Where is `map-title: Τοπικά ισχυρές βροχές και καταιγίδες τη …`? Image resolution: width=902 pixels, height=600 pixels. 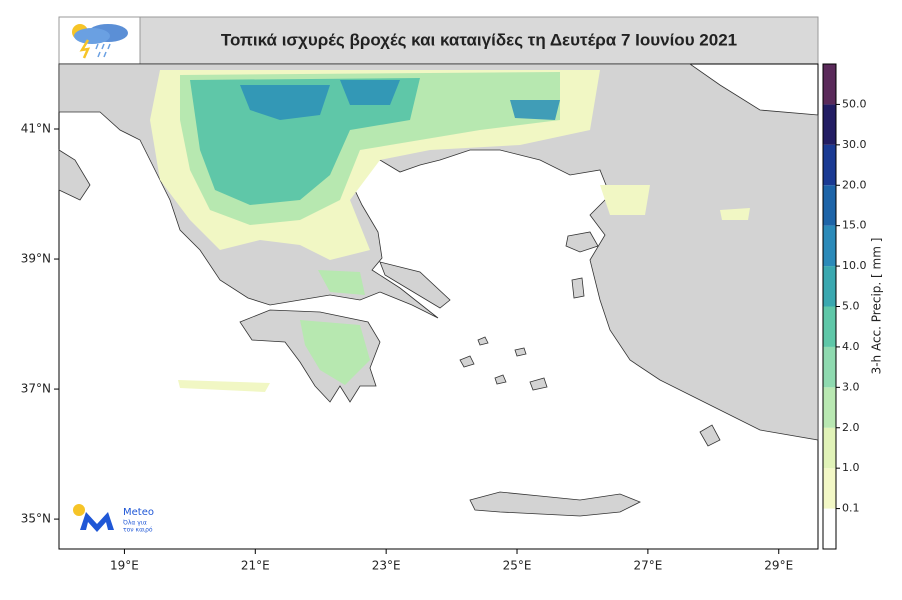
map-title: Τοπικά ισχυρές βροχές και καταιγίδες τη … is located at coordinates (479, 39).